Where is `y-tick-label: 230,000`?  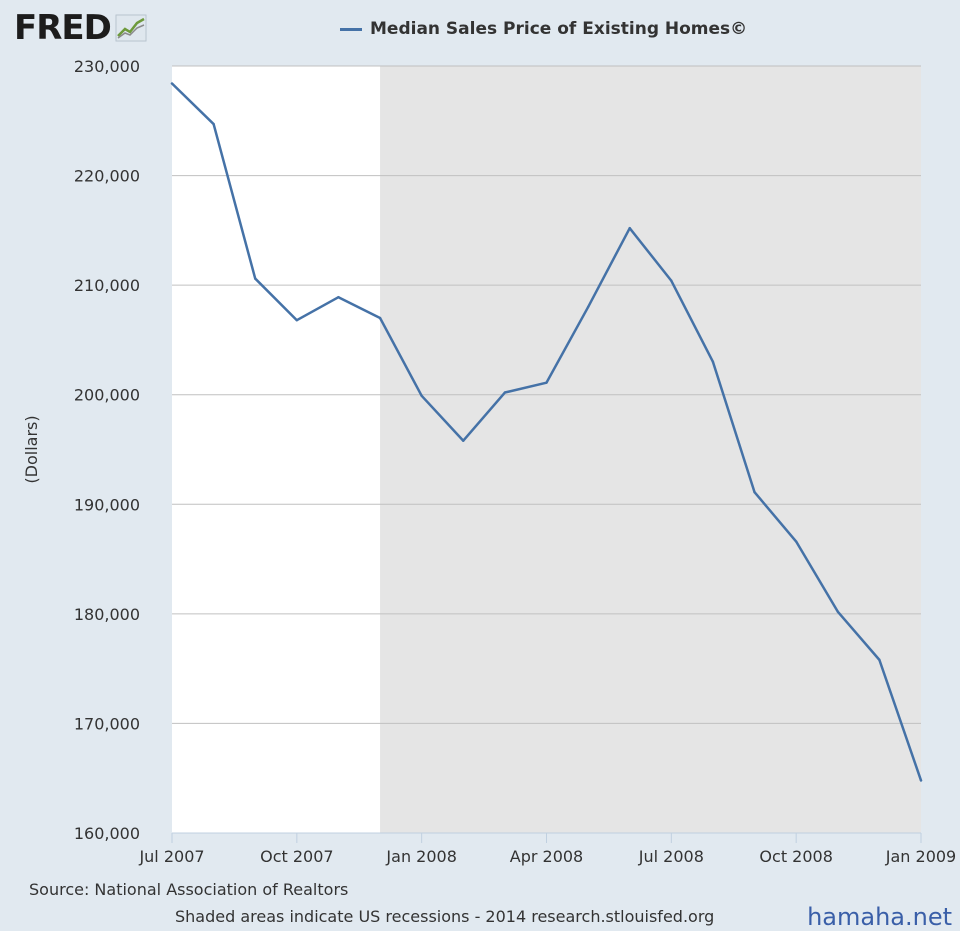
y-tick-label: 230,000 is located at coordinates (107, 66).